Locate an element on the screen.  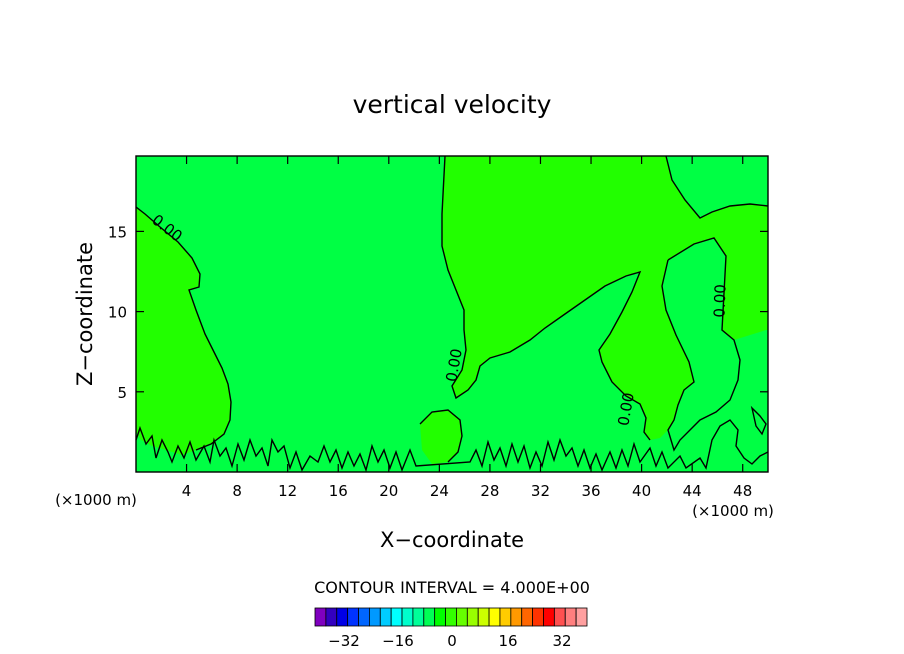
x-unit-left: (×1000 m) is located at coordinates (96, 500).